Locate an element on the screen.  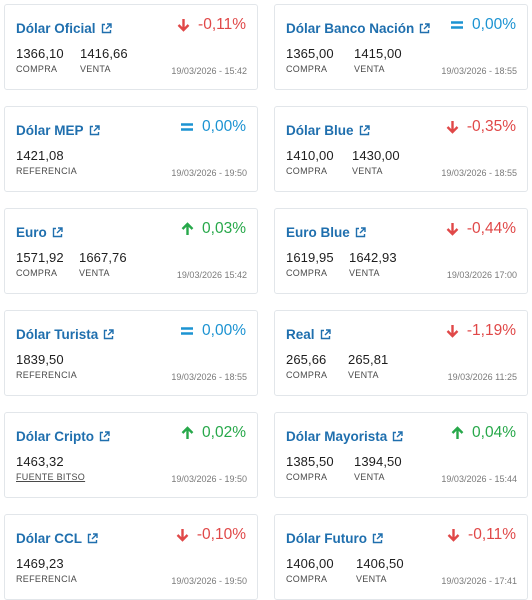
variation: 0,02% is located at coordinates (213, 433).